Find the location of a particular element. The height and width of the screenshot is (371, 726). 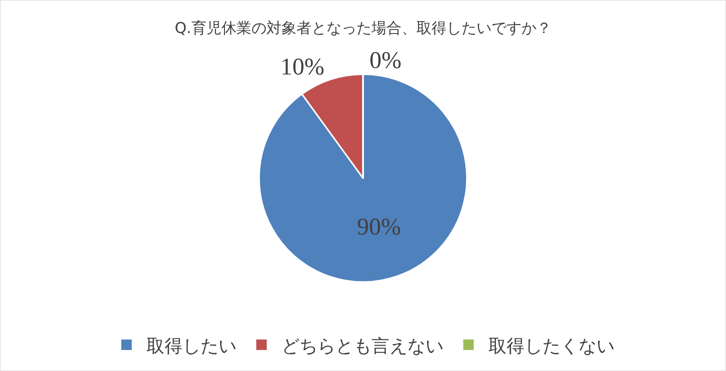

legend-label: 取得したい is located at coordinates (191, 346).